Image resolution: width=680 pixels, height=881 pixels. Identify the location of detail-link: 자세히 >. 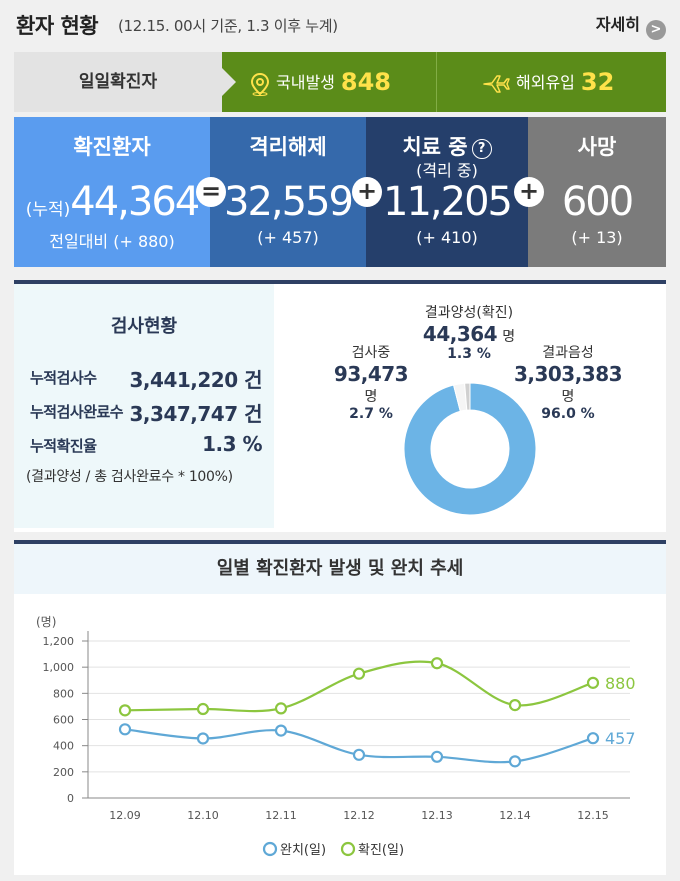
(631, 25).